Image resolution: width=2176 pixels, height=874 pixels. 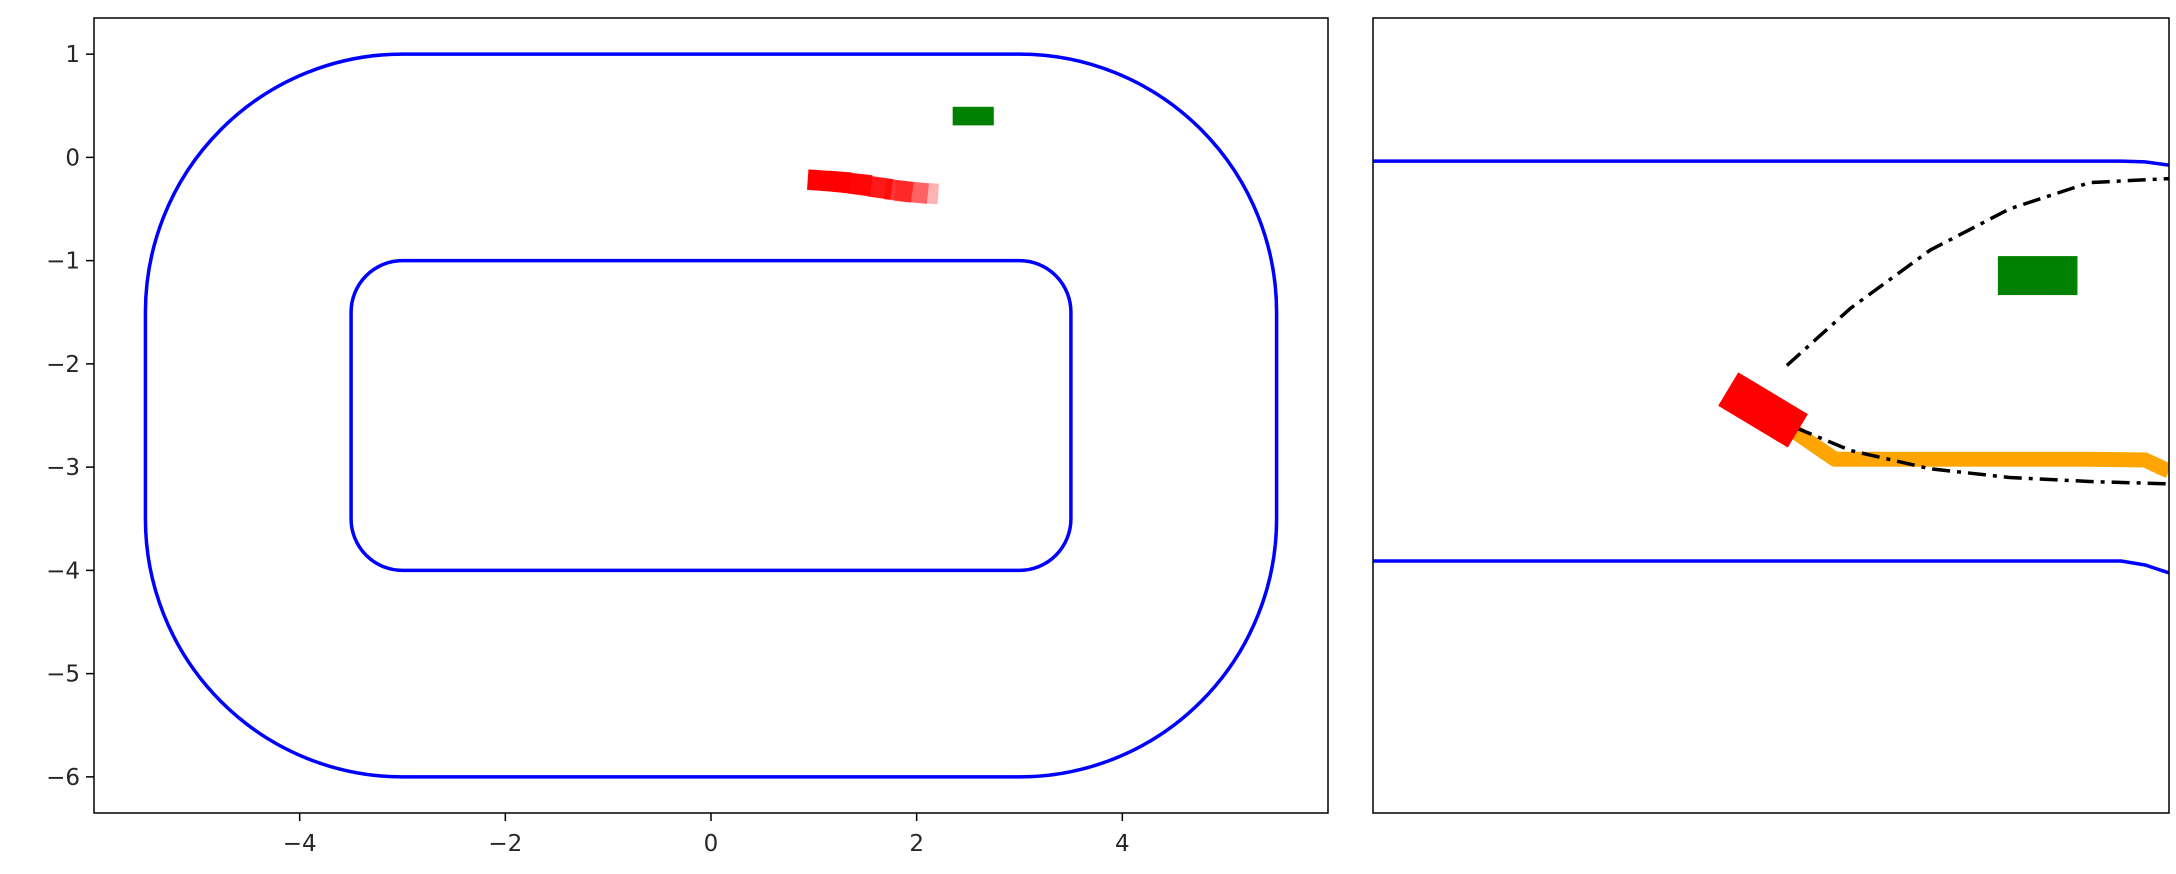 What do you see at coordinates (63, 571) in the screenshot?
I see `y-tick-label: −4` at bounding box center [63, 571].